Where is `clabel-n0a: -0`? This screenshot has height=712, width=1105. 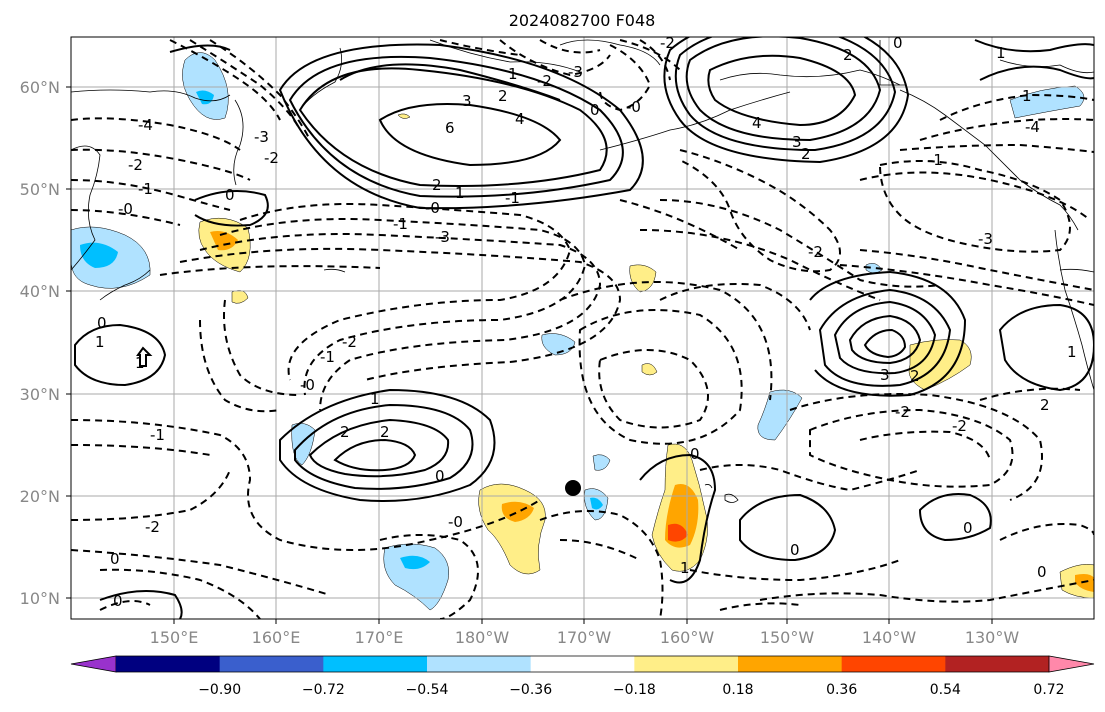
clabel-n0a: -0 is located at coordinates (125, 209).